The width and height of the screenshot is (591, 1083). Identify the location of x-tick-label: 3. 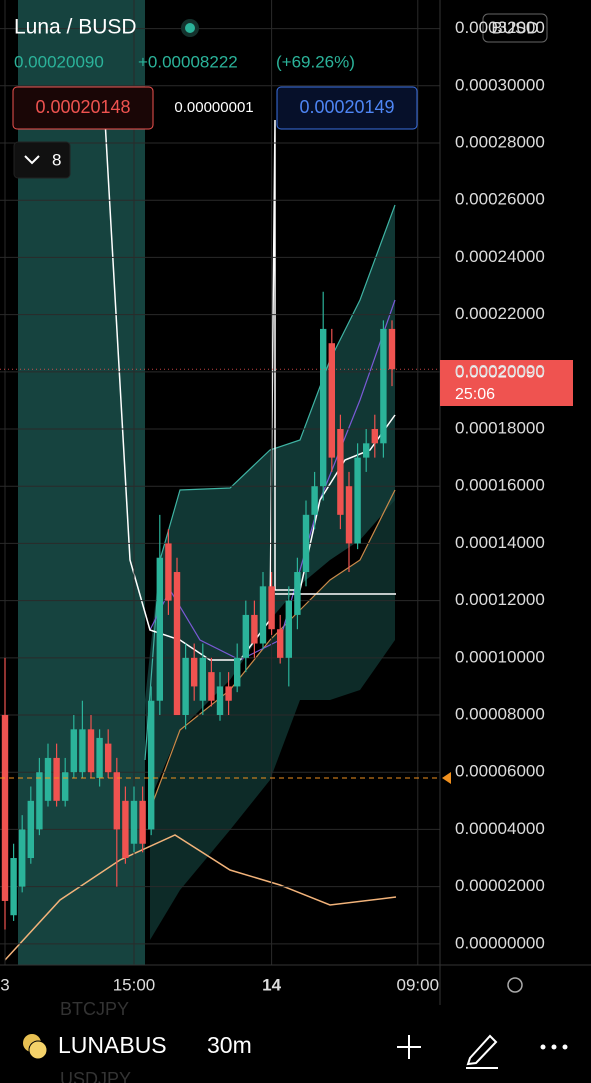
(4, 984).